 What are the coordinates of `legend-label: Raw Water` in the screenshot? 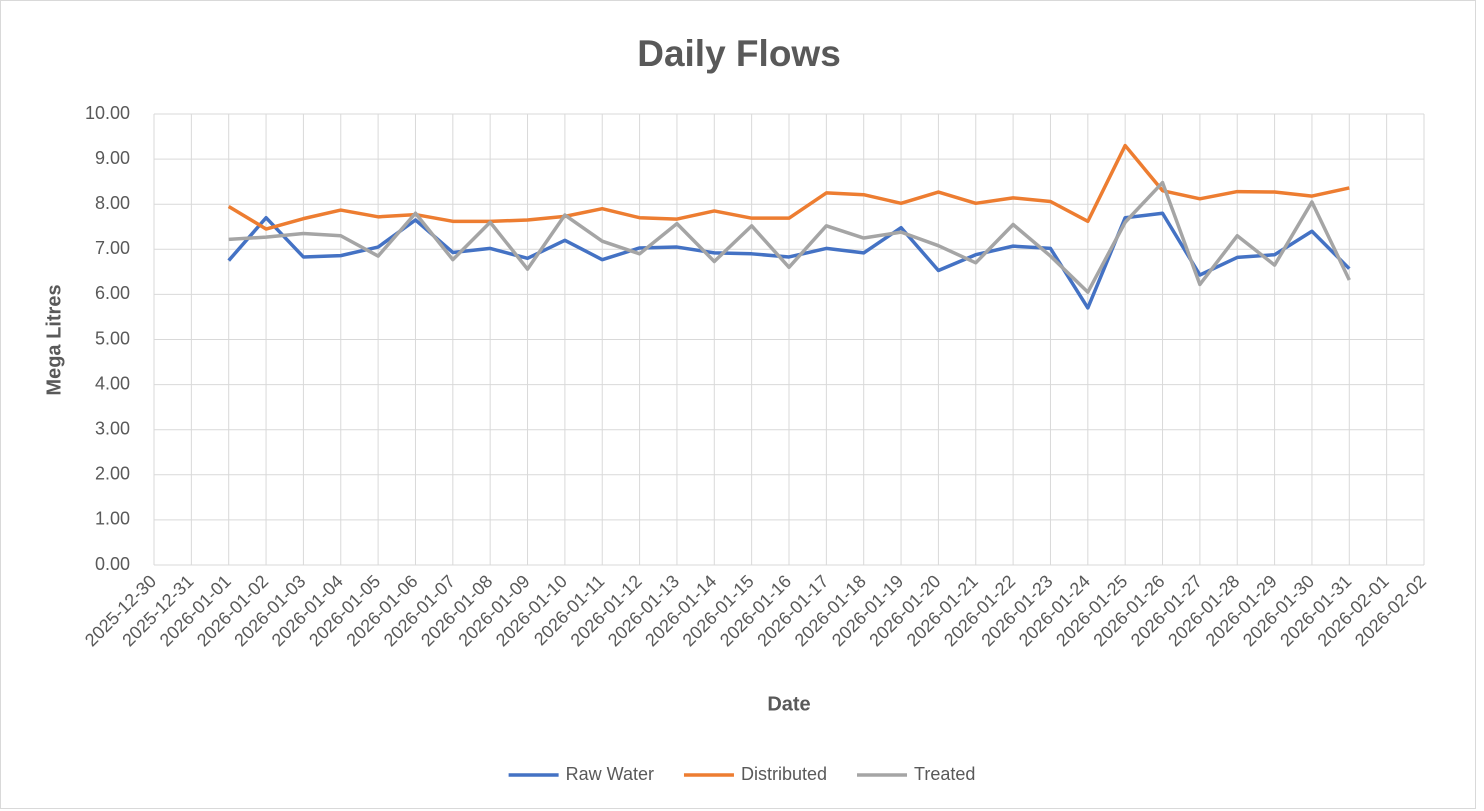 It's located at (610, 774).